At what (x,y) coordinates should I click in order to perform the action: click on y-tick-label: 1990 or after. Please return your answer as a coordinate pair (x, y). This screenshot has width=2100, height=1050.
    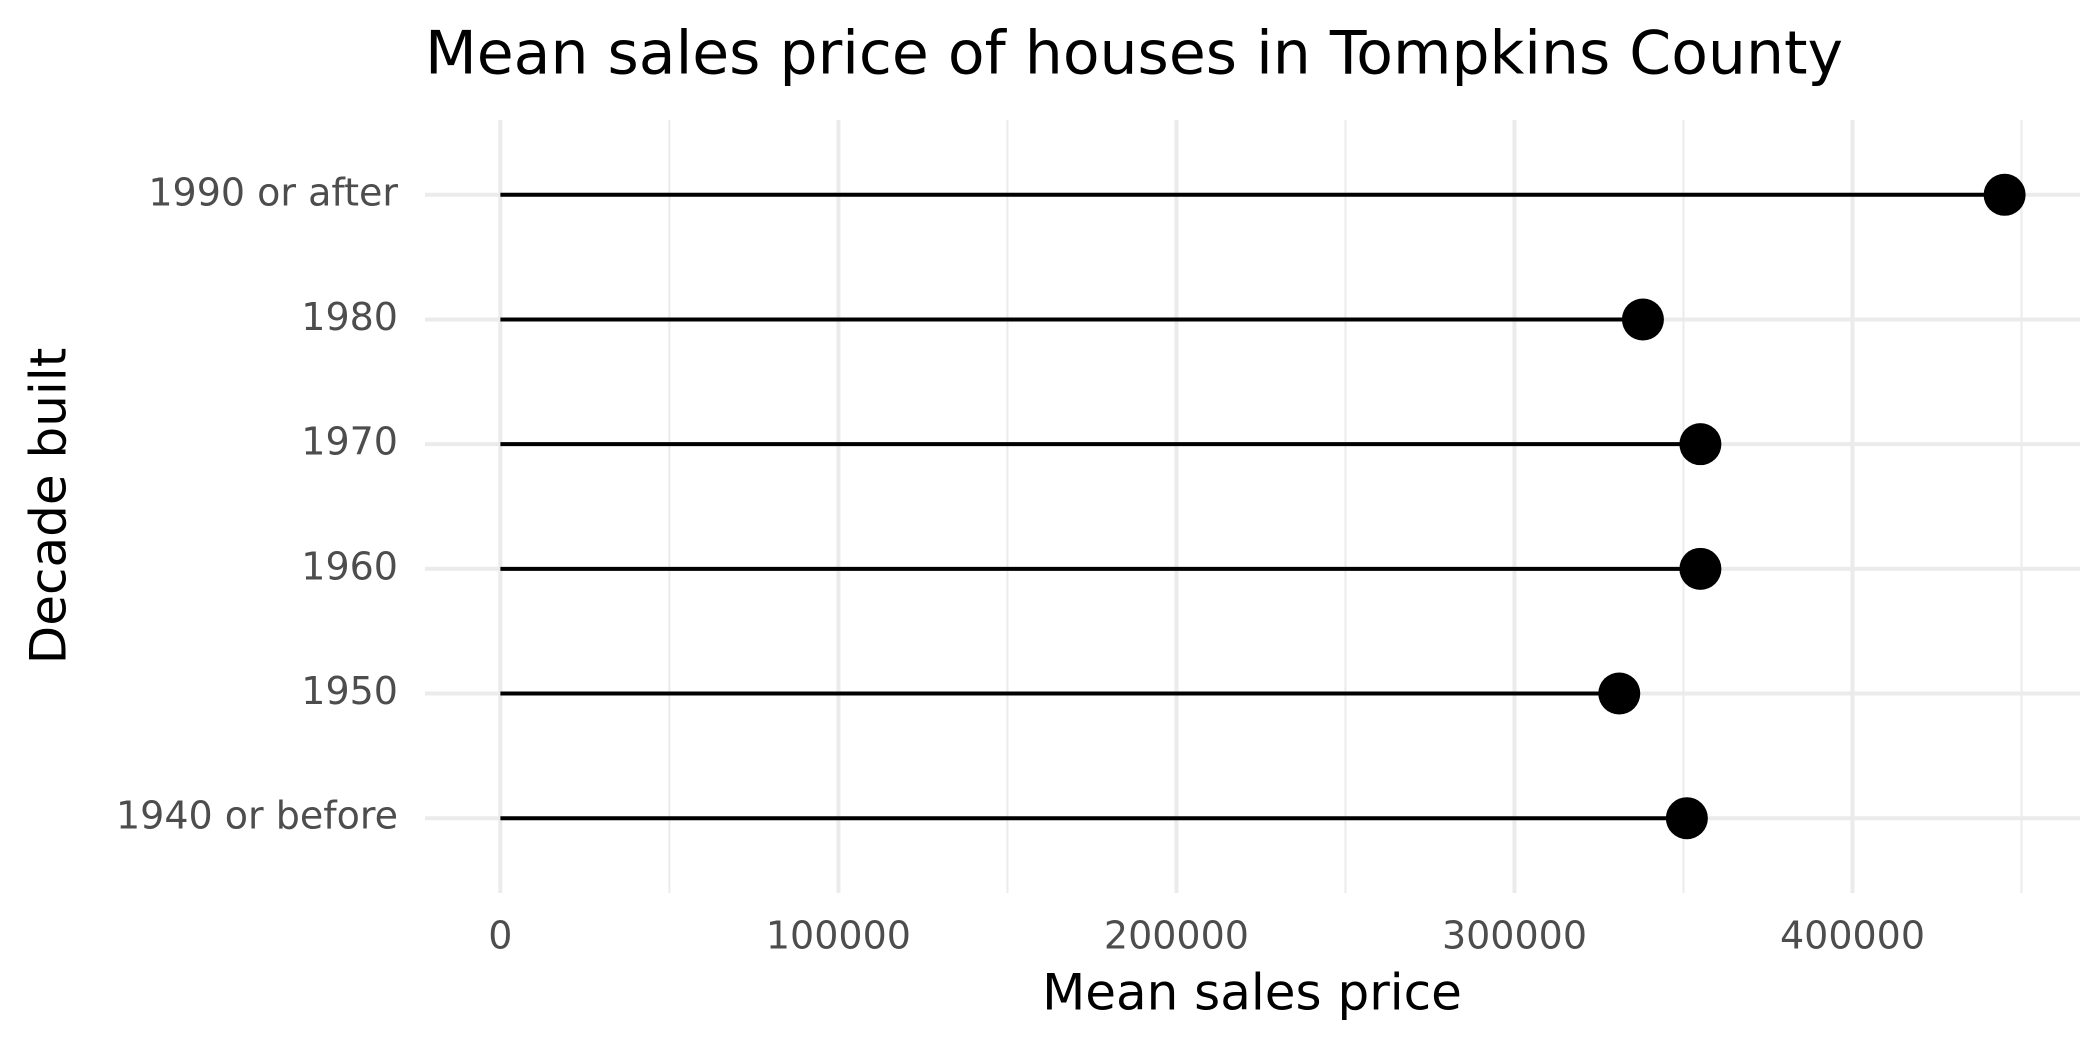
    Looking at the image, I should click on (273, 192).